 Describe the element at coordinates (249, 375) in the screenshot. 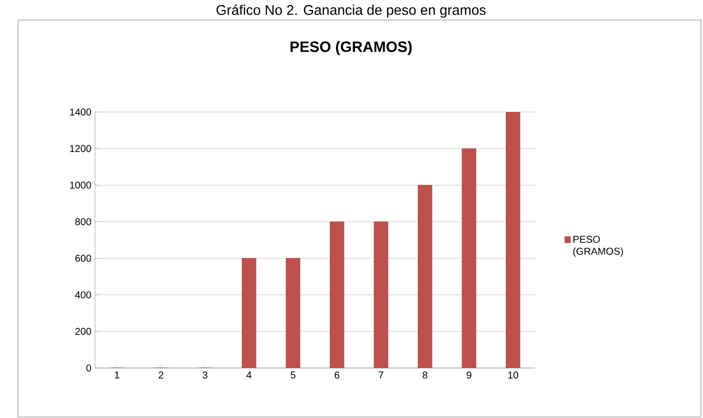

I see `x-tick-label: 4` at that location.